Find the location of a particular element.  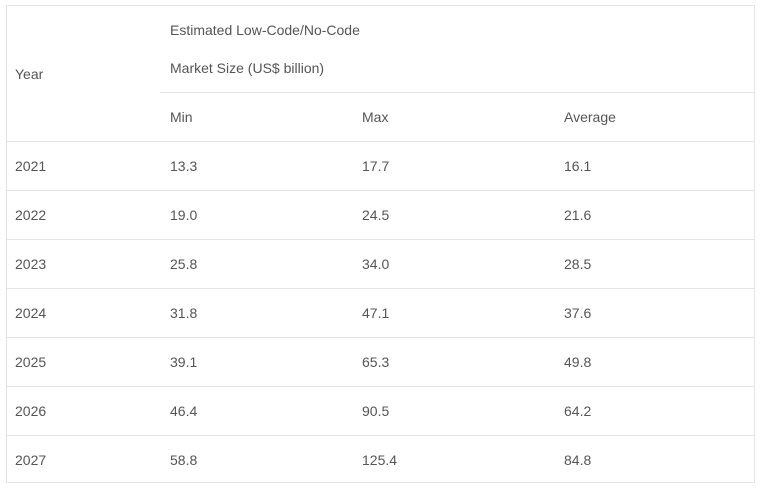

year-column-header: Year is located at coordinates (83, 74).